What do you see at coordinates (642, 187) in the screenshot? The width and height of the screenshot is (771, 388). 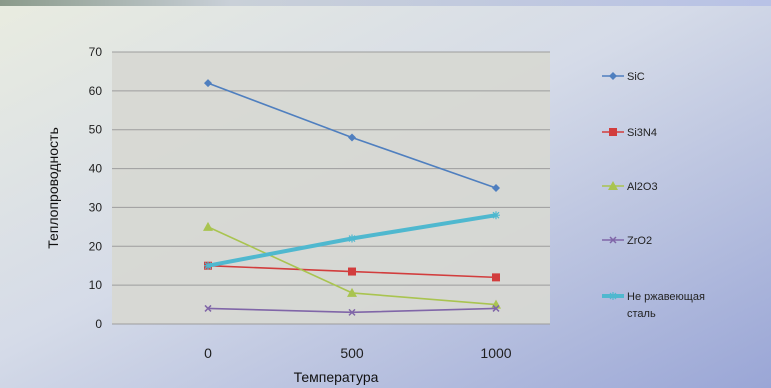 I see `legend-label: Al2O3` at bounding box center [642, 187].